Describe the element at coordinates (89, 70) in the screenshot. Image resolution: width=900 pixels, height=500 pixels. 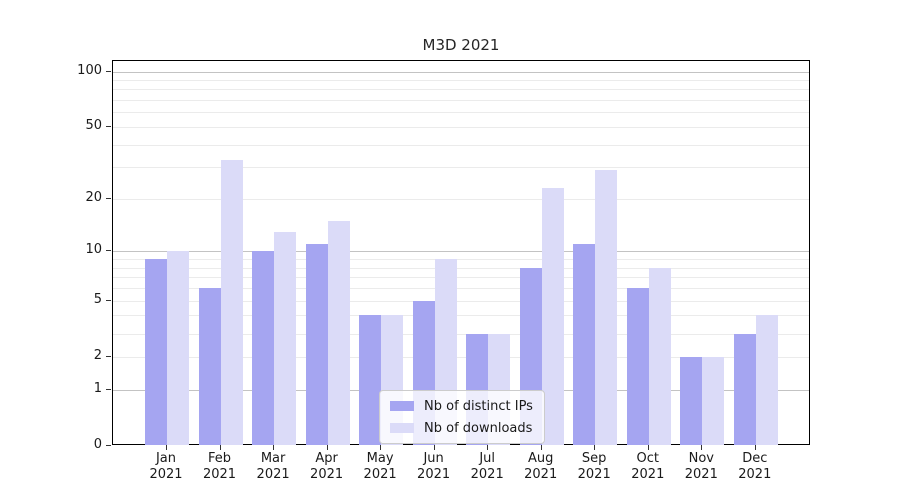
I see `y-tick-label-100: 100` at that location.